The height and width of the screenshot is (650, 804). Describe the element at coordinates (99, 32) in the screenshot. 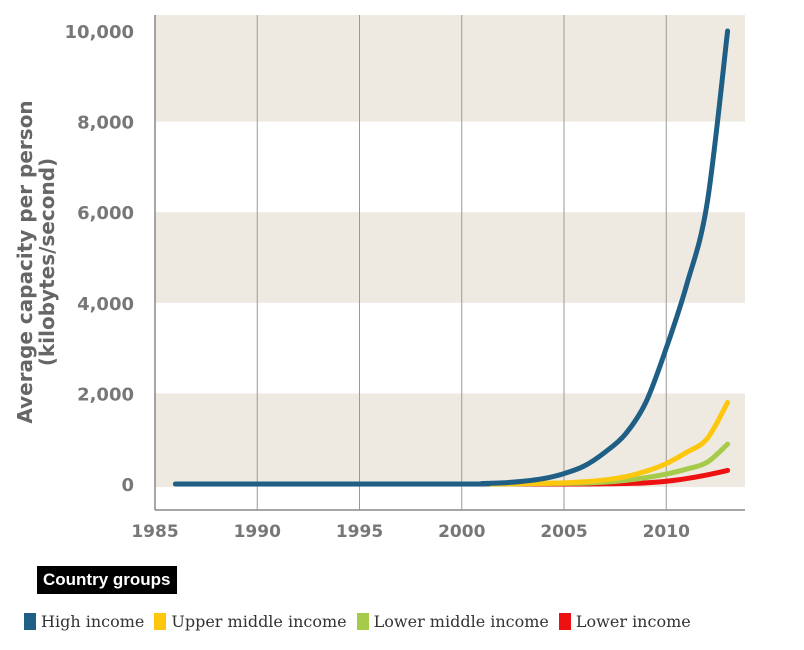

I see `y-tick-label: 10,000` at that location.